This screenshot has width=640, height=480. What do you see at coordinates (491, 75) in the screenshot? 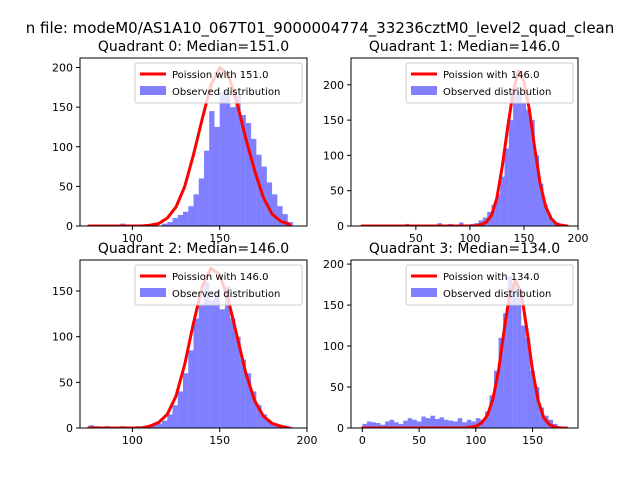
I see `legend-label-poisson: Poission with 146.0` at bounding box center [491, 75].